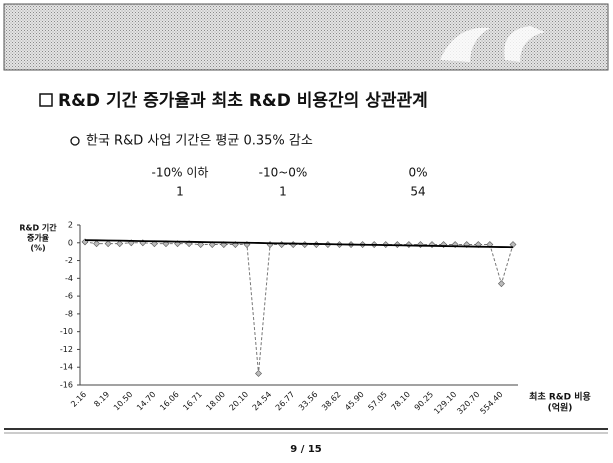 The image size is (613, 463). Describe the element at coordinates (243, 101) in the screenshot. I see `slide-title: R&D 기간 증가율과 최초 R&D 비용간의 상관관계` at that location.